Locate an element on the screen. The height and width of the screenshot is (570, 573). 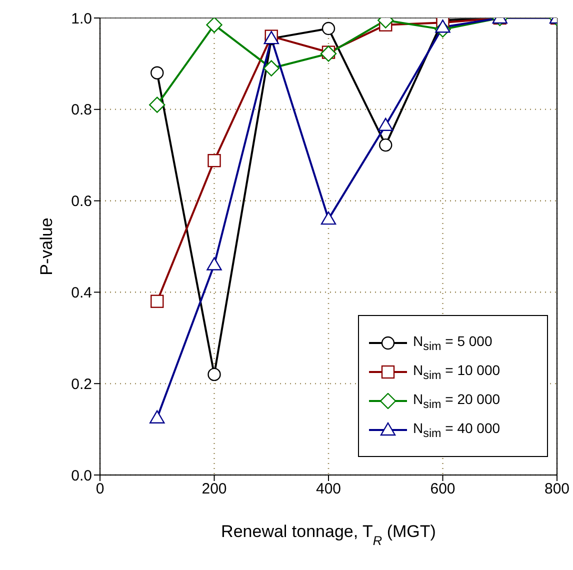
y-tick-label: 0.6 is located at coordinates (81, 201).